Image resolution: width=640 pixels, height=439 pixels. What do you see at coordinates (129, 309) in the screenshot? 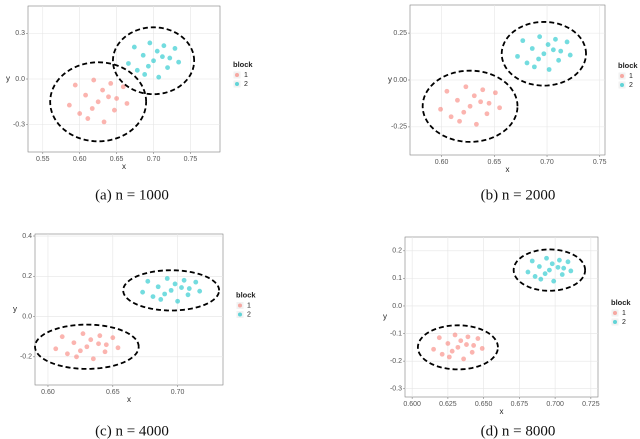
I see `plot-area` at bounding box center [129, 309].